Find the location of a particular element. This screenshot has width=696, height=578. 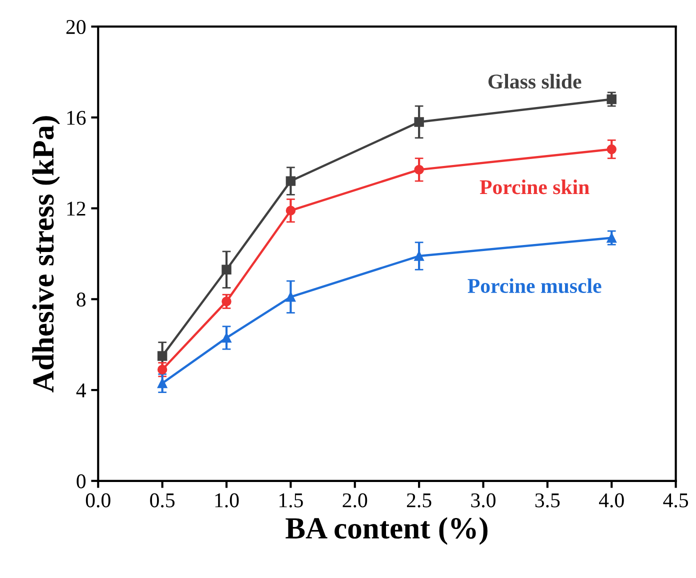

y-tick-label: 8 is located at coordinates (81, 299).